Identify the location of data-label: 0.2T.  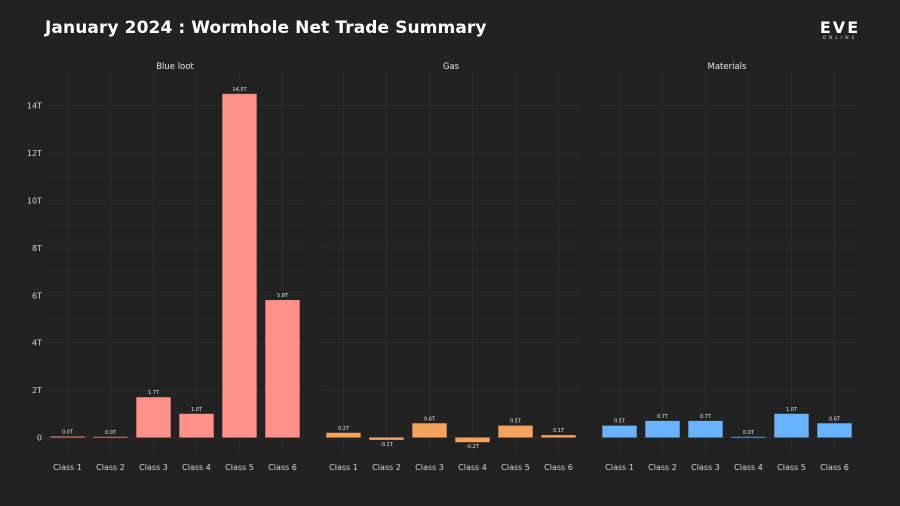
(344, 429).